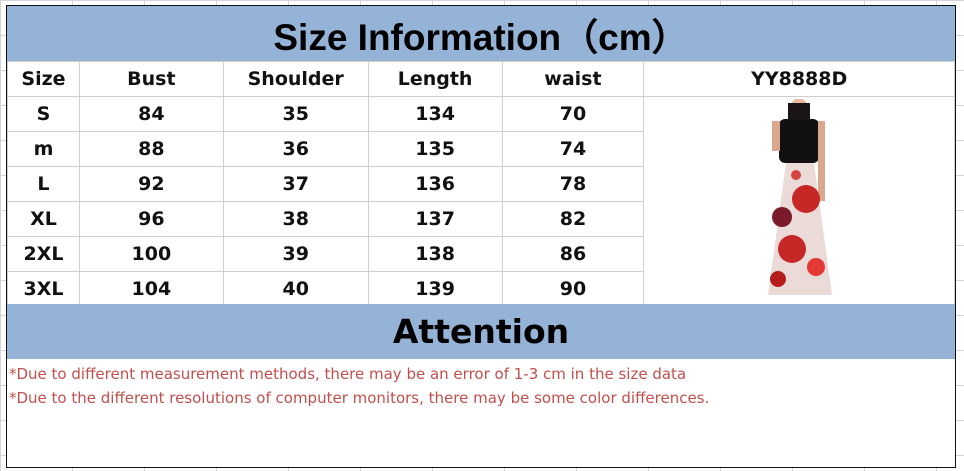 The height and width of the screenshot is (471, 964). What do you see at coordinates (295, 114) in the screenshot?
I see `table-cell: 35` at bounding box center [295, 114].